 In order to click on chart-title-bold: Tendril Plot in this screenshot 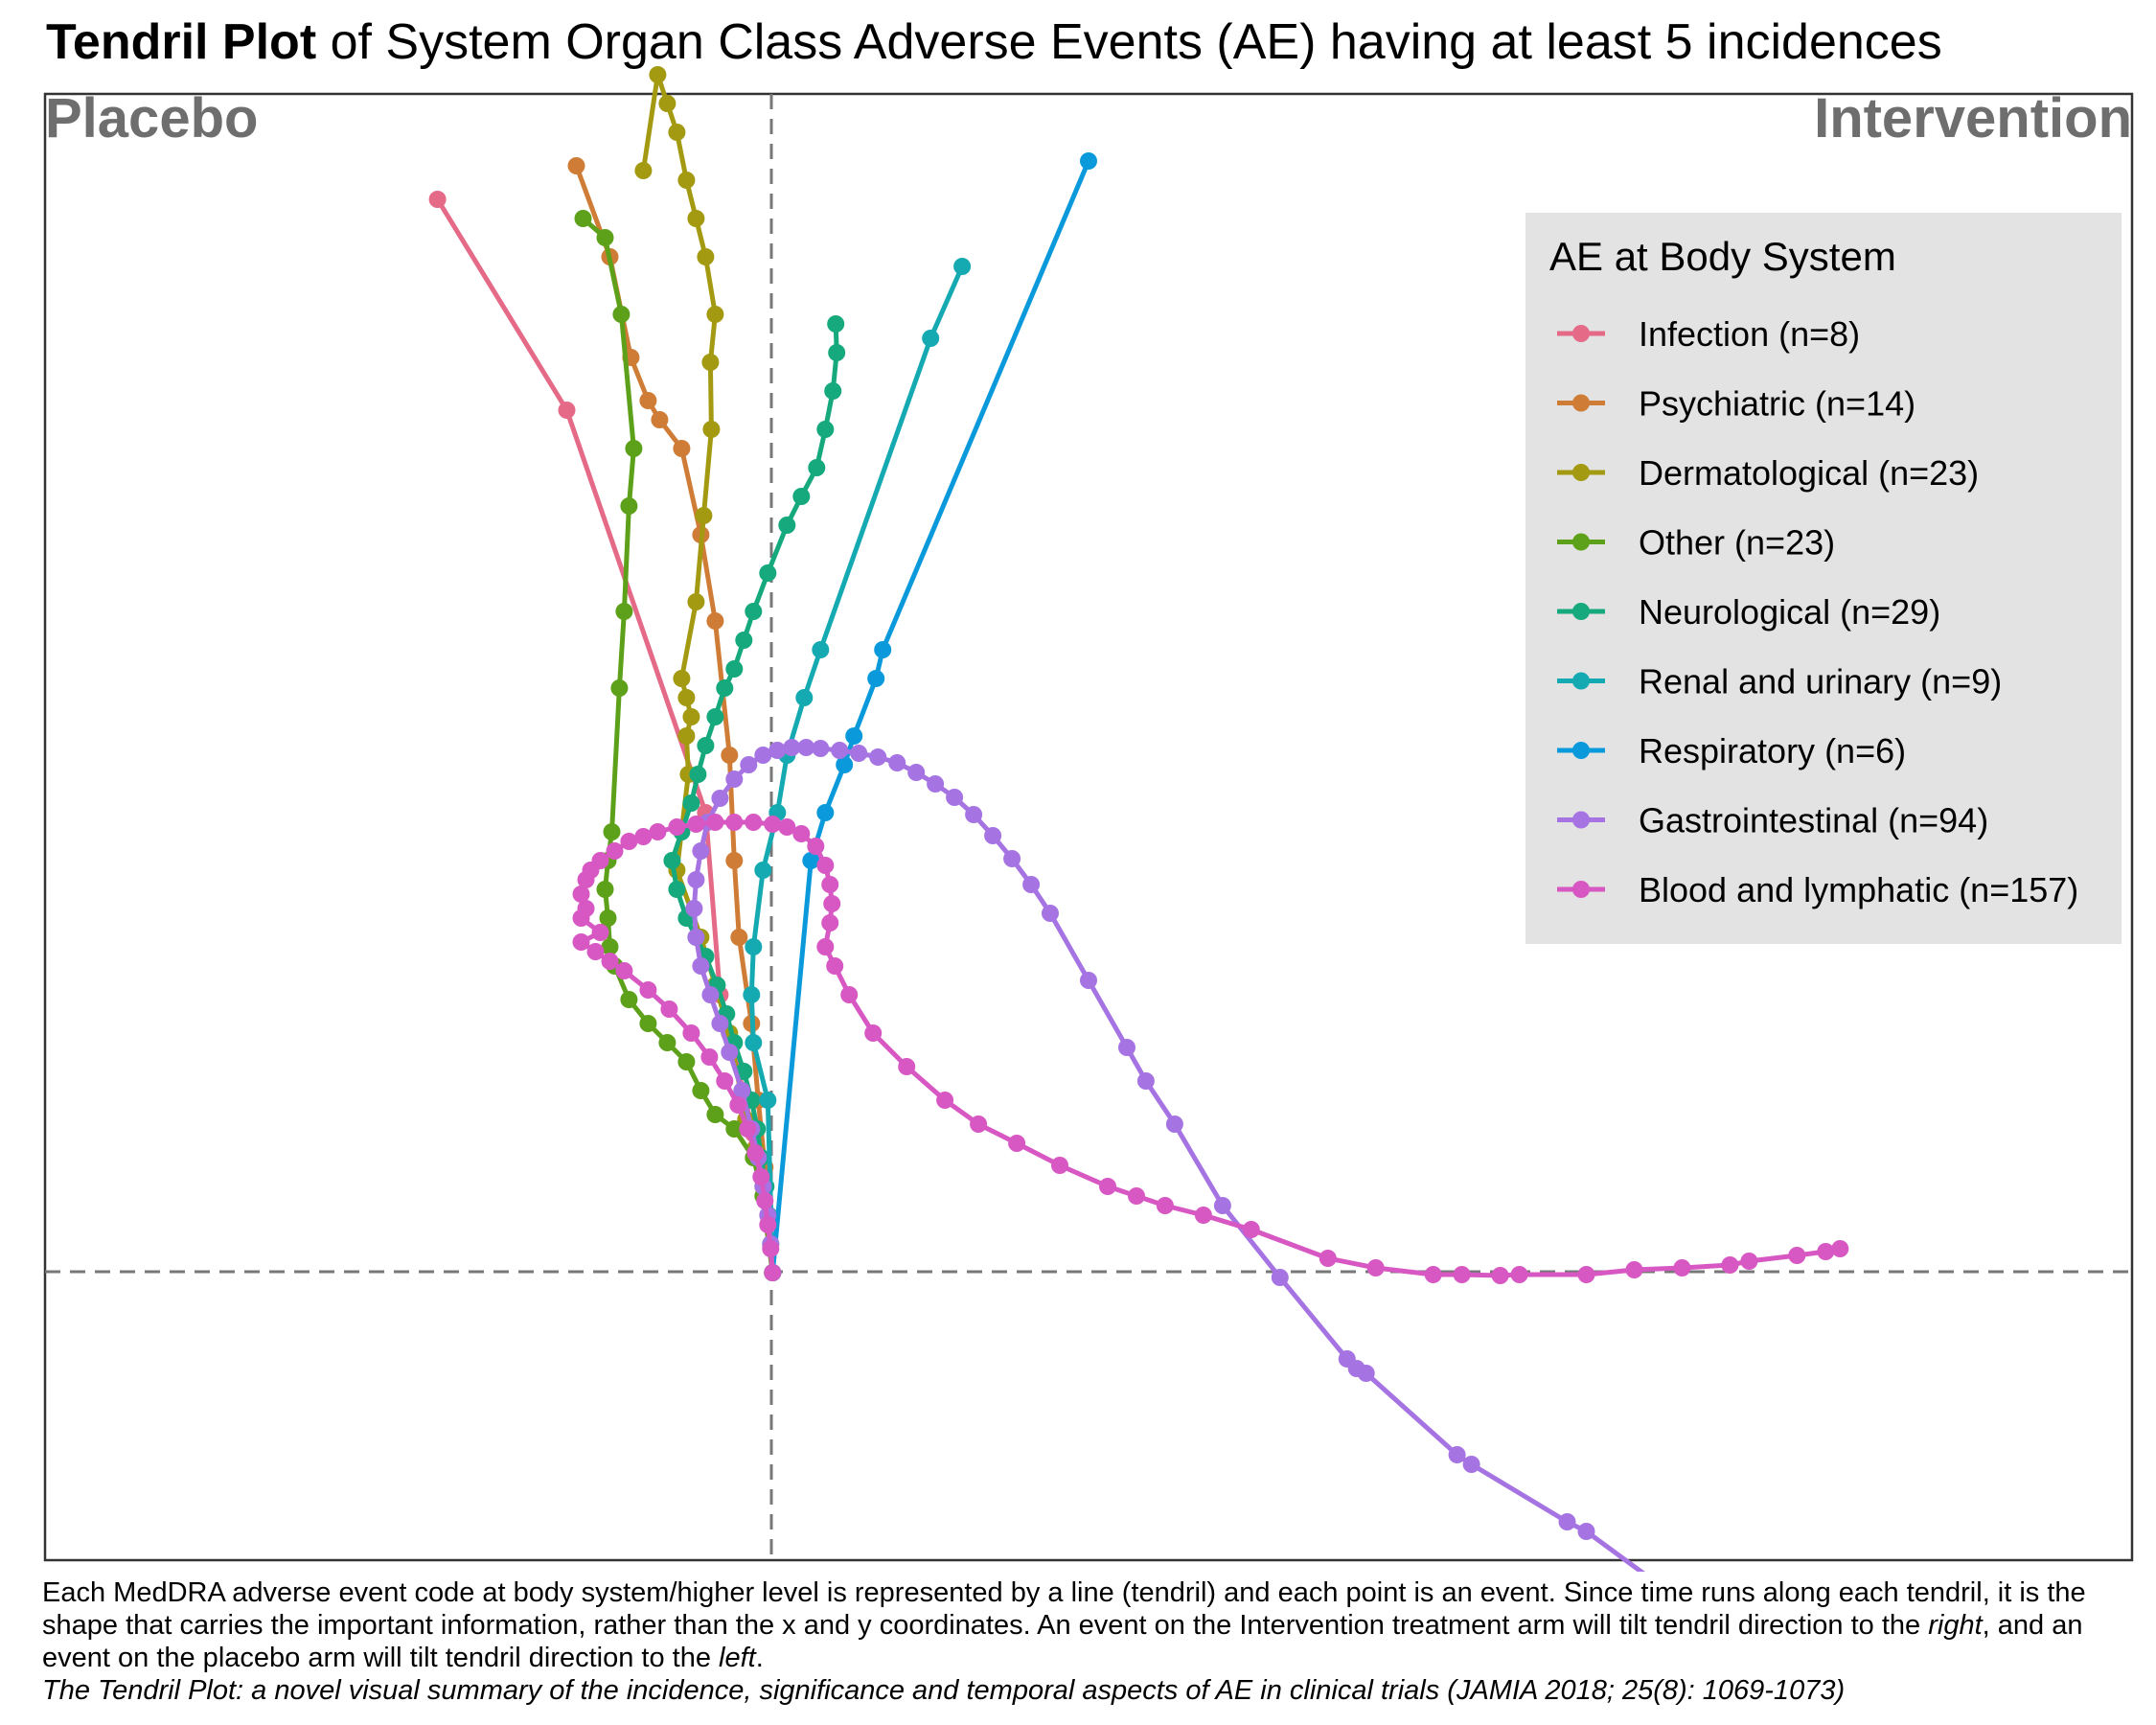, I will do `click(181, 42)`.